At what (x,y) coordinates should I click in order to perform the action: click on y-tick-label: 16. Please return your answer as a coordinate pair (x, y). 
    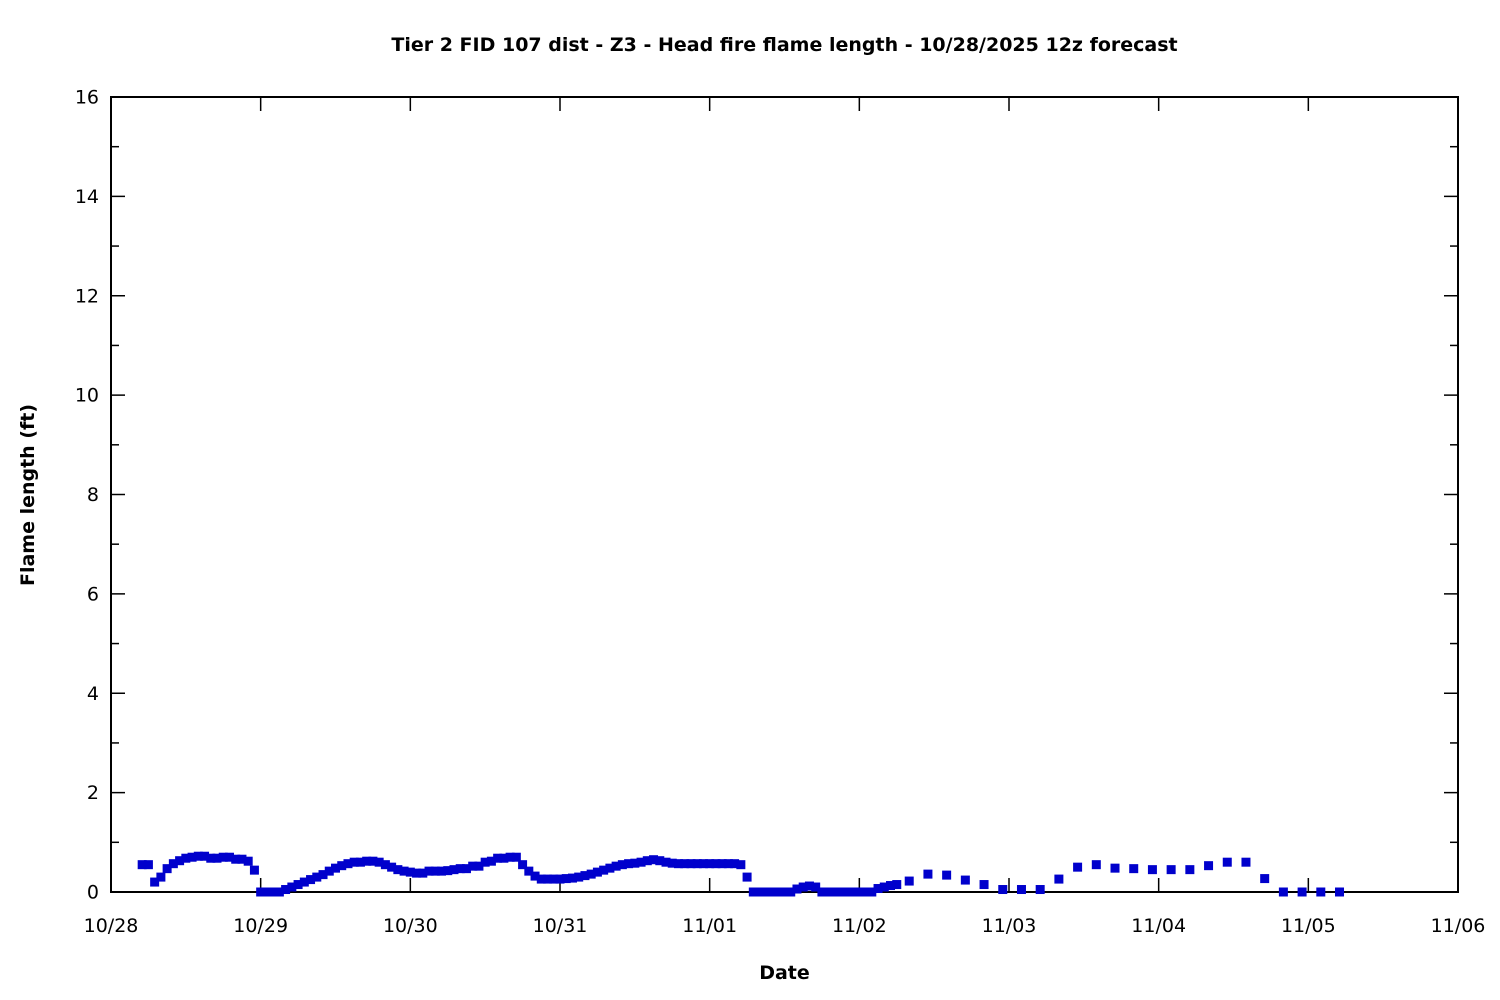
    Looking at the image, I should click on (87, 98).